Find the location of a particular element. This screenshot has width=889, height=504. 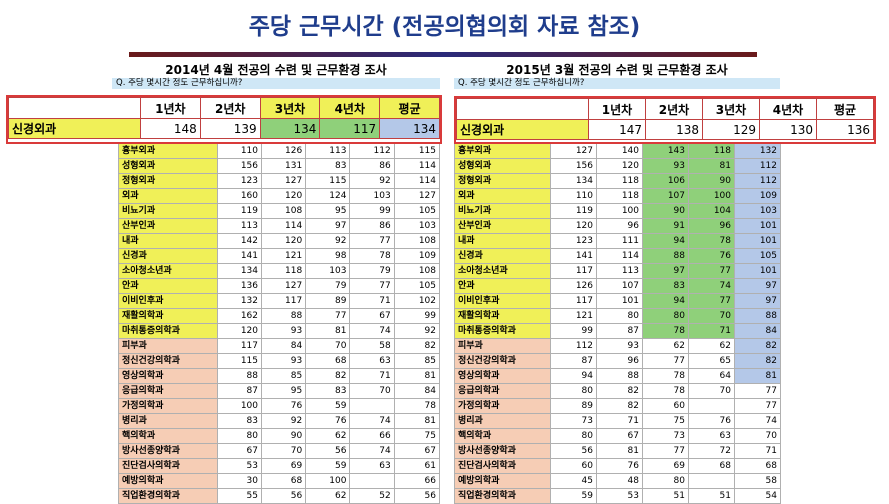

header-year2: 2년차 is located at coordinates (230, 108).